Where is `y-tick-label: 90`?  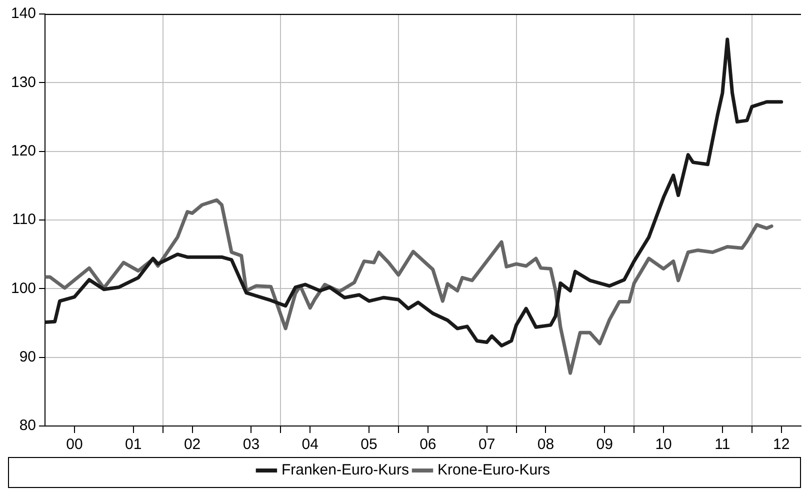 y-tick-label: 90 is located at coordinates (27, 357).